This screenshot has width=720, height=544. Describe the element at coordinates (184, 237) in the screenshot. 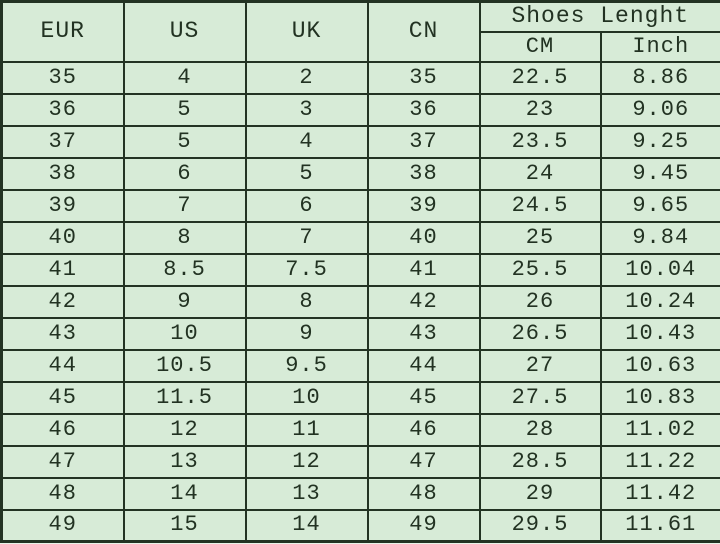

I see `cell-us: 8` at that location.